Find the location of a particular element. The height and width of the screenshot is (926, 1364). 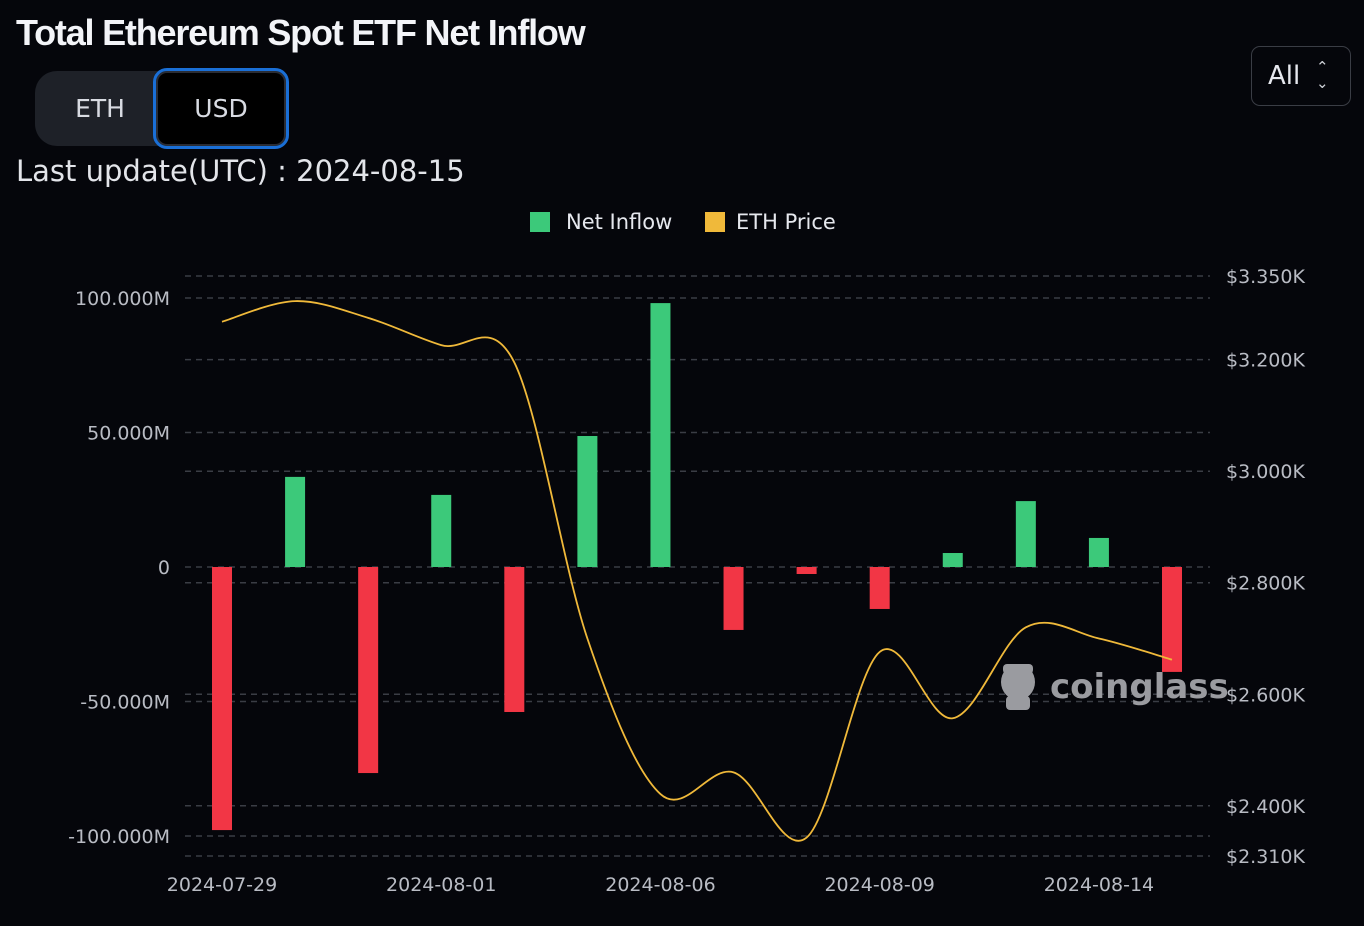

right-tick-label: $2.800K is located at coordinates (1265, 584).